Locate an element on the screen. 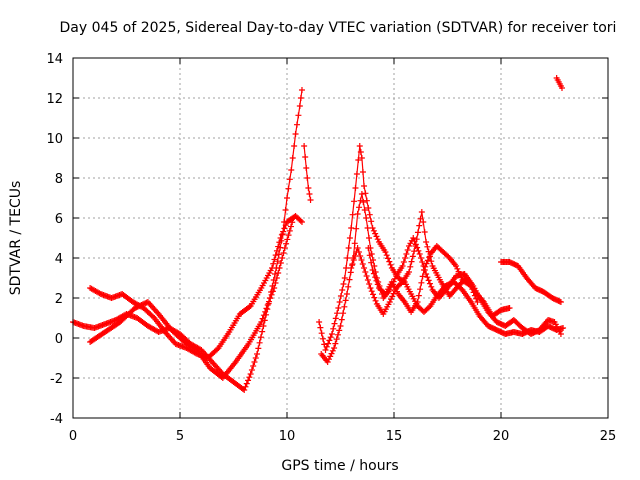 Image resolution: width=640 pixels, height=480 pixels. x-tick-label: 15 is located at coordinates (394, 436).